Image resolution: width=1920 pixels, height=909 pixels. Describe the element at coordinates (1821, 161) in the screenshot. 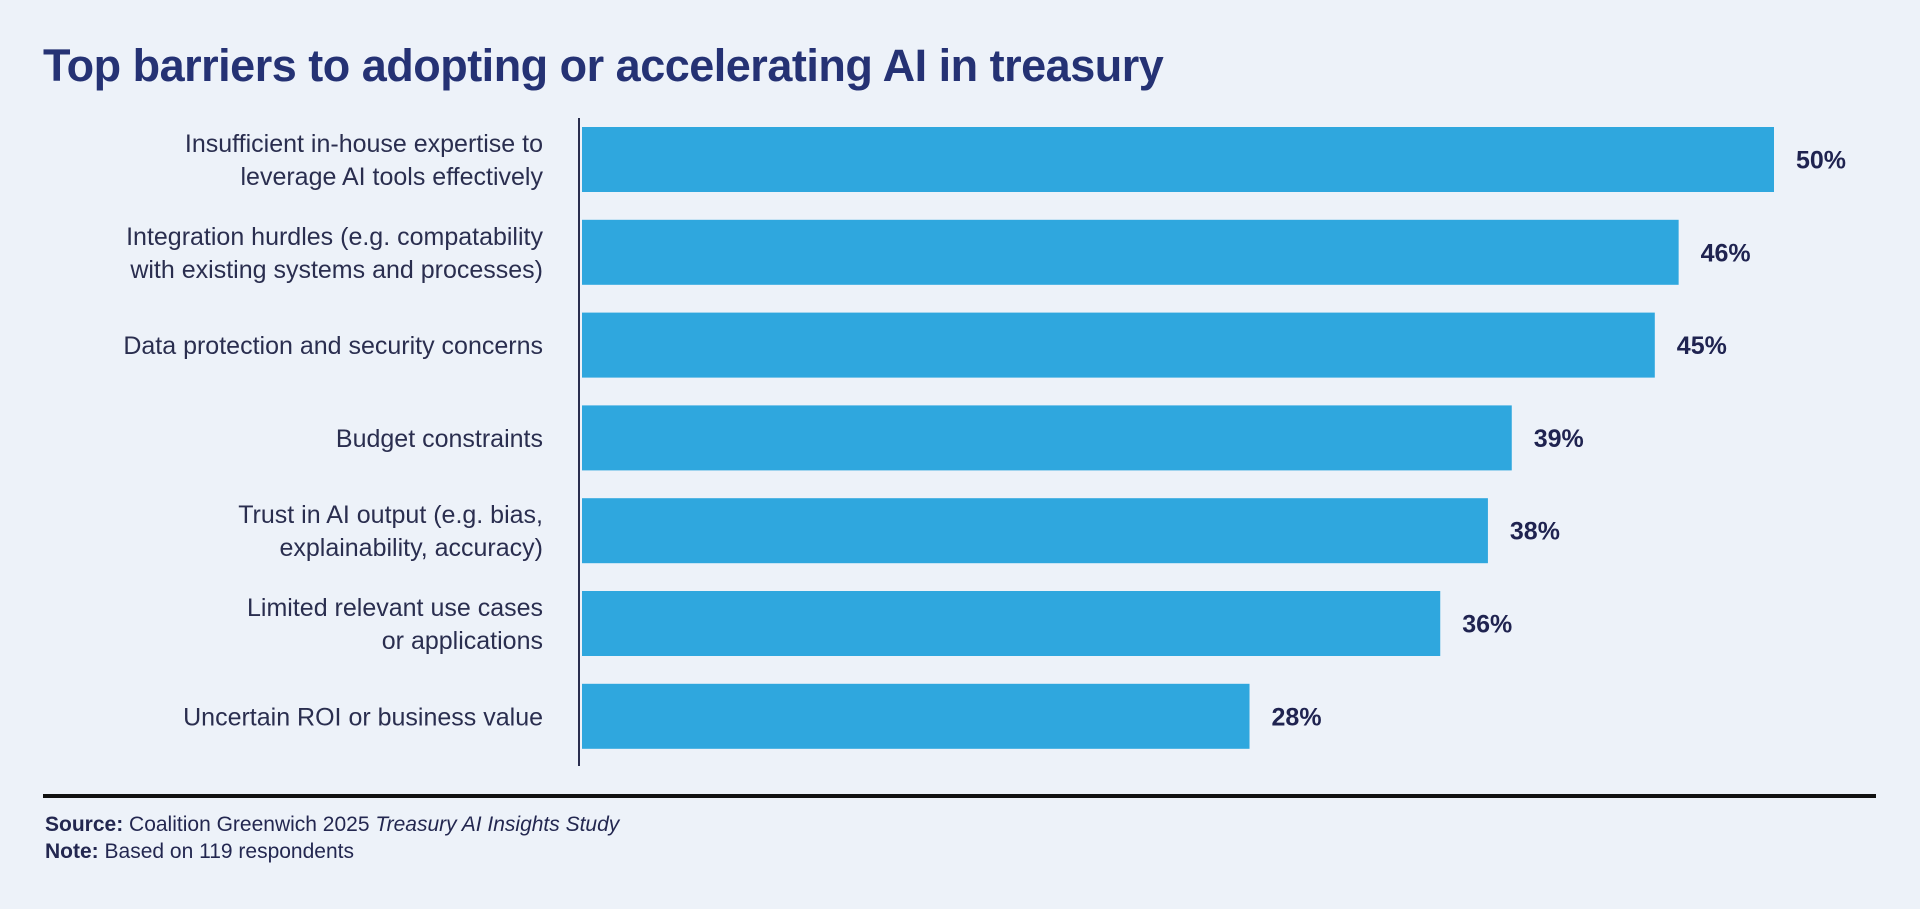

I see `value-label: 50%` at that location.